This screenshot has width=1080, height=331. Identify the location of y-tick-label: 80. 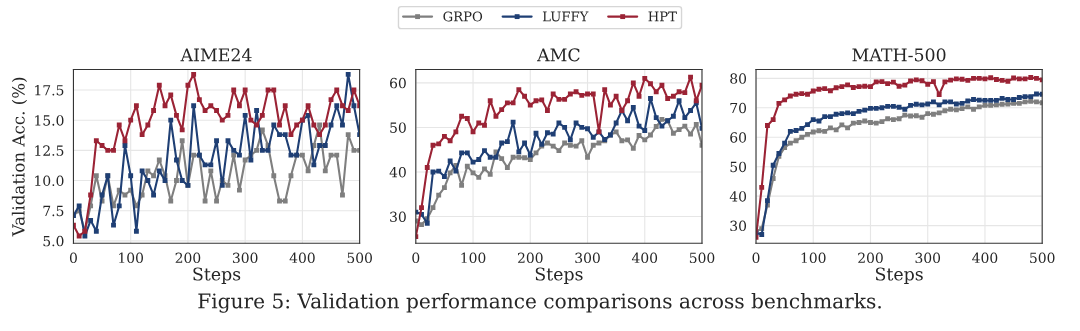
(738, 78).